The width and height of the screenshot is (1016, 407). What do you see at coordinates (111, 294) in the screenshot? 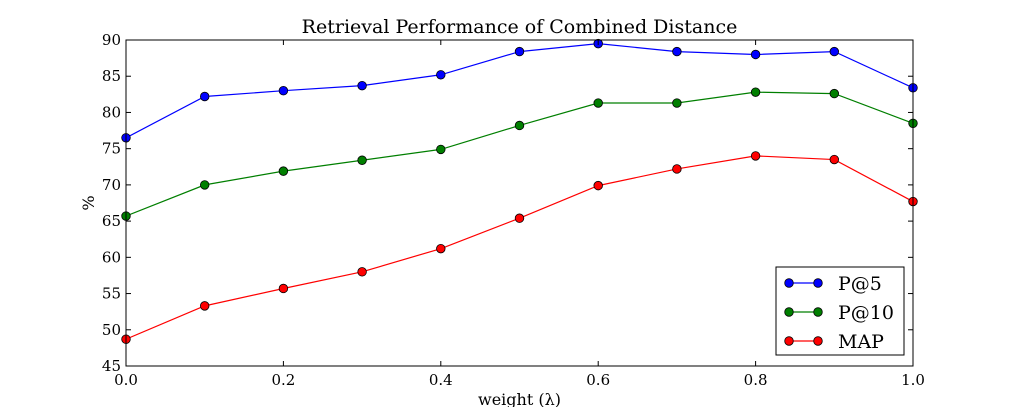
I see `y-tick-label: 55` at bounding box center [111, 294].